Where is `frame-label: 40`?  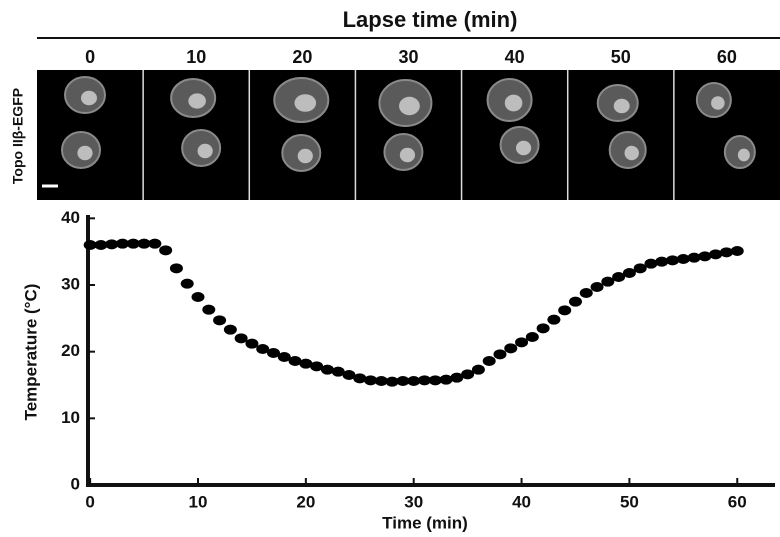
frame-label: 40 is located at coordinates (515, 57).